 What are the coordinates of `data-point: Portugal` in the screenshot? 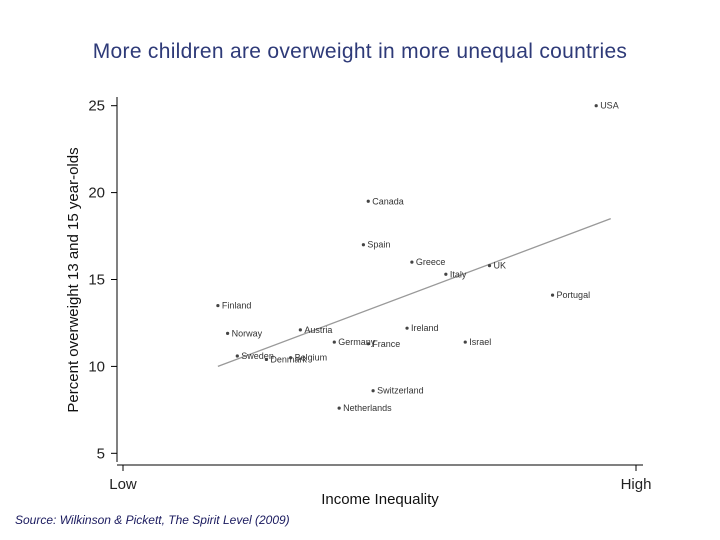 It's located at (570, 295).